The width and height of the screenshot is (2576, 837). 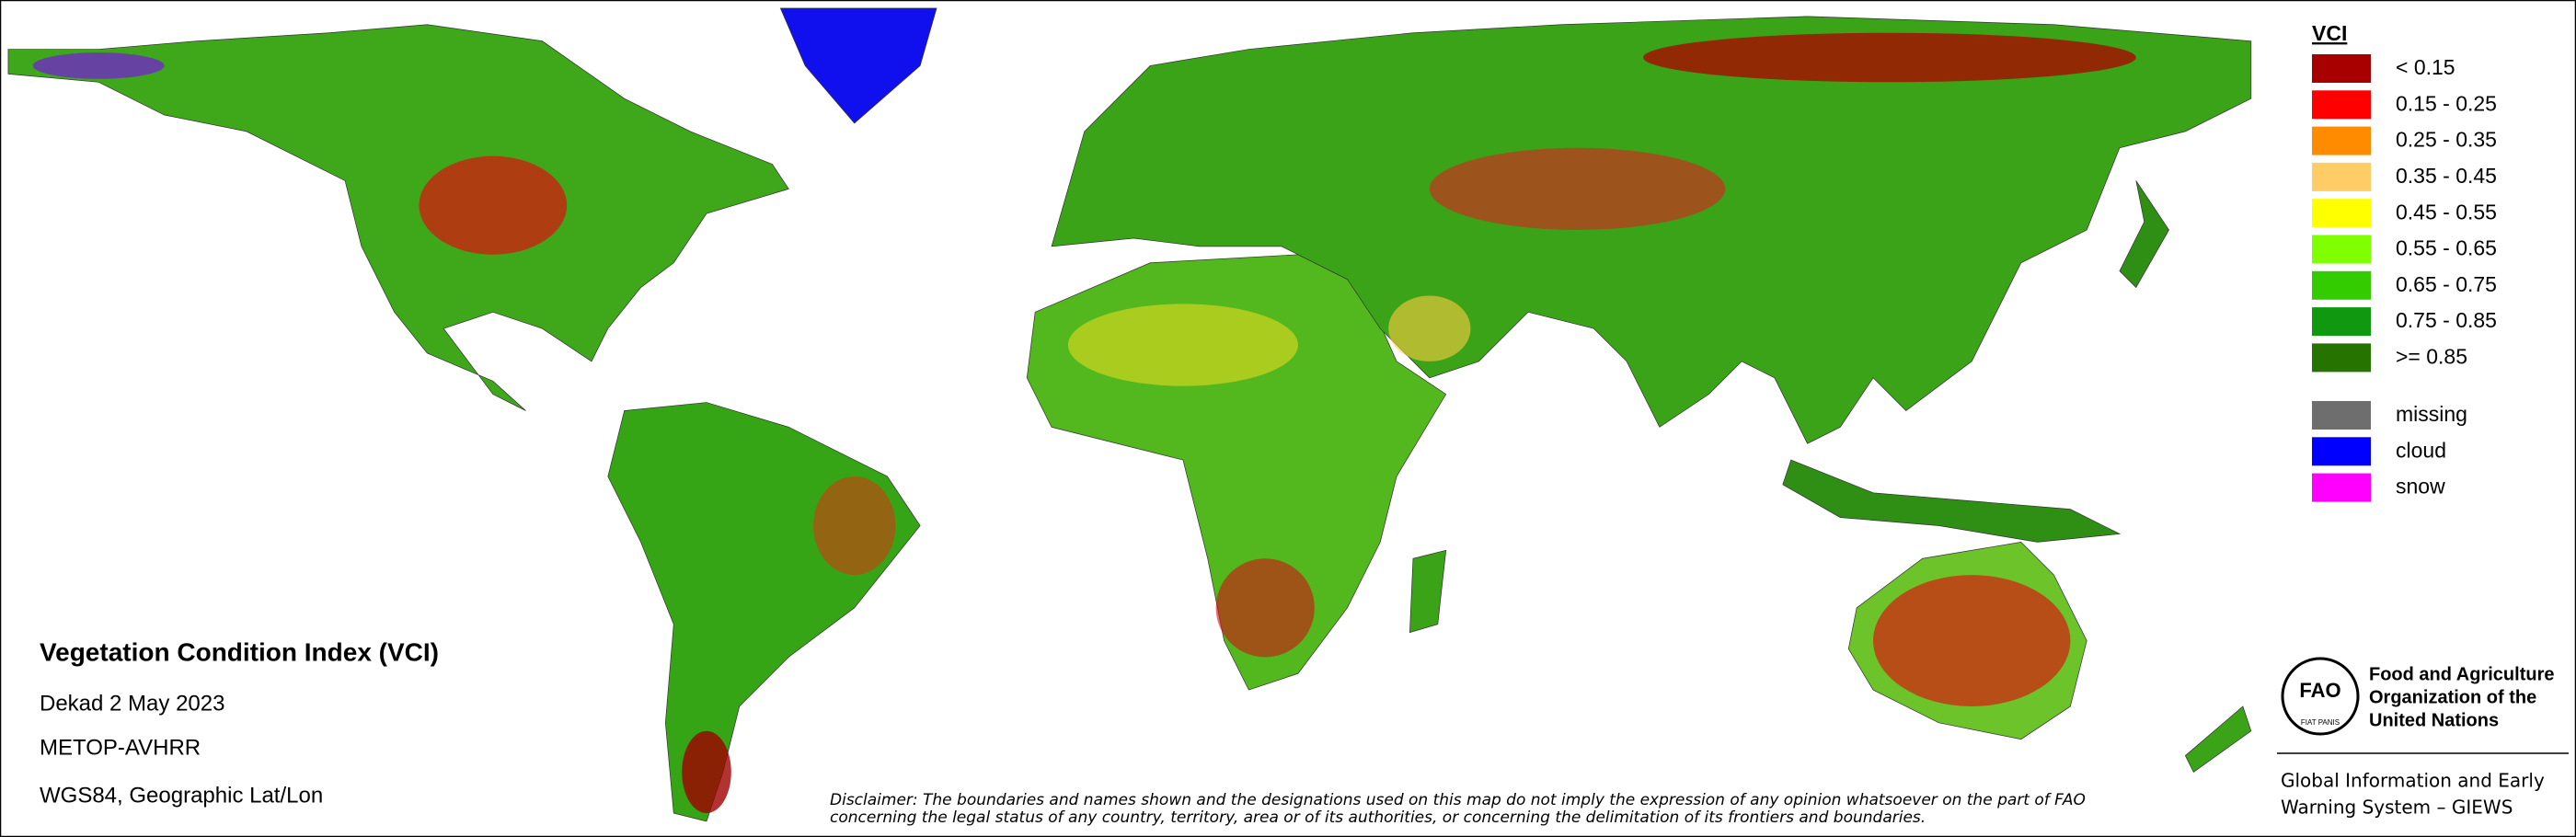 I want to click on legend-label: 0.45 - 0.55, so click(x=2446, y=212).